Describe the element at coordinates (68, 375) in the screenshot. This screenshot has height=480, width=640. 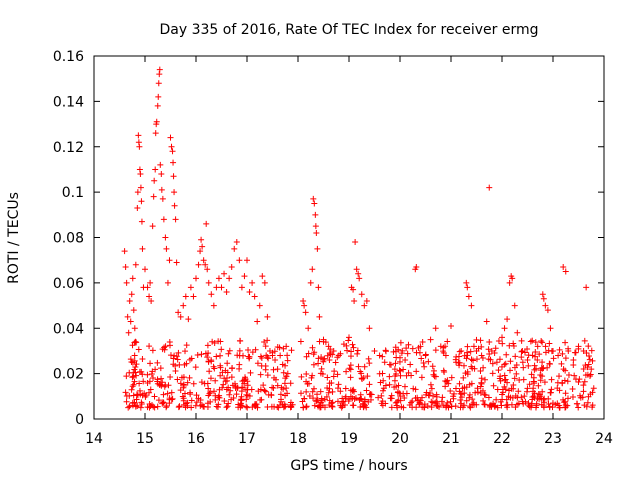
I see `y-tick-label: 0.02` at that location.